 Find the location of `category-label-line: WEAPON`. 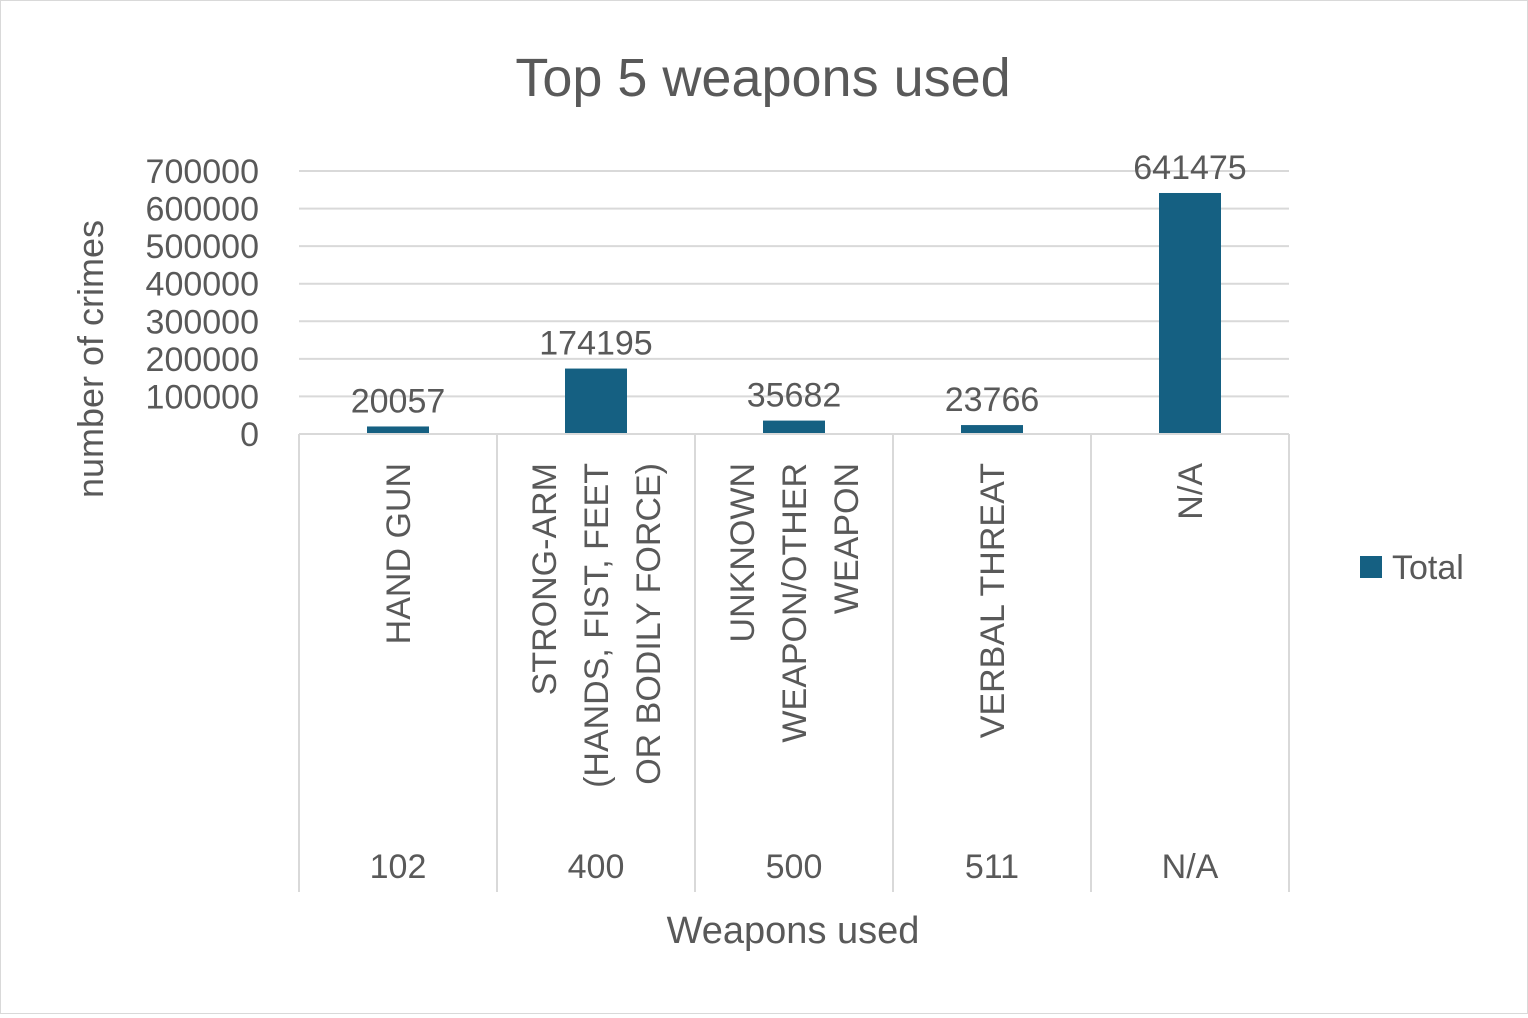

category-label-line: WEAPON is located at coordinates (847, 538).